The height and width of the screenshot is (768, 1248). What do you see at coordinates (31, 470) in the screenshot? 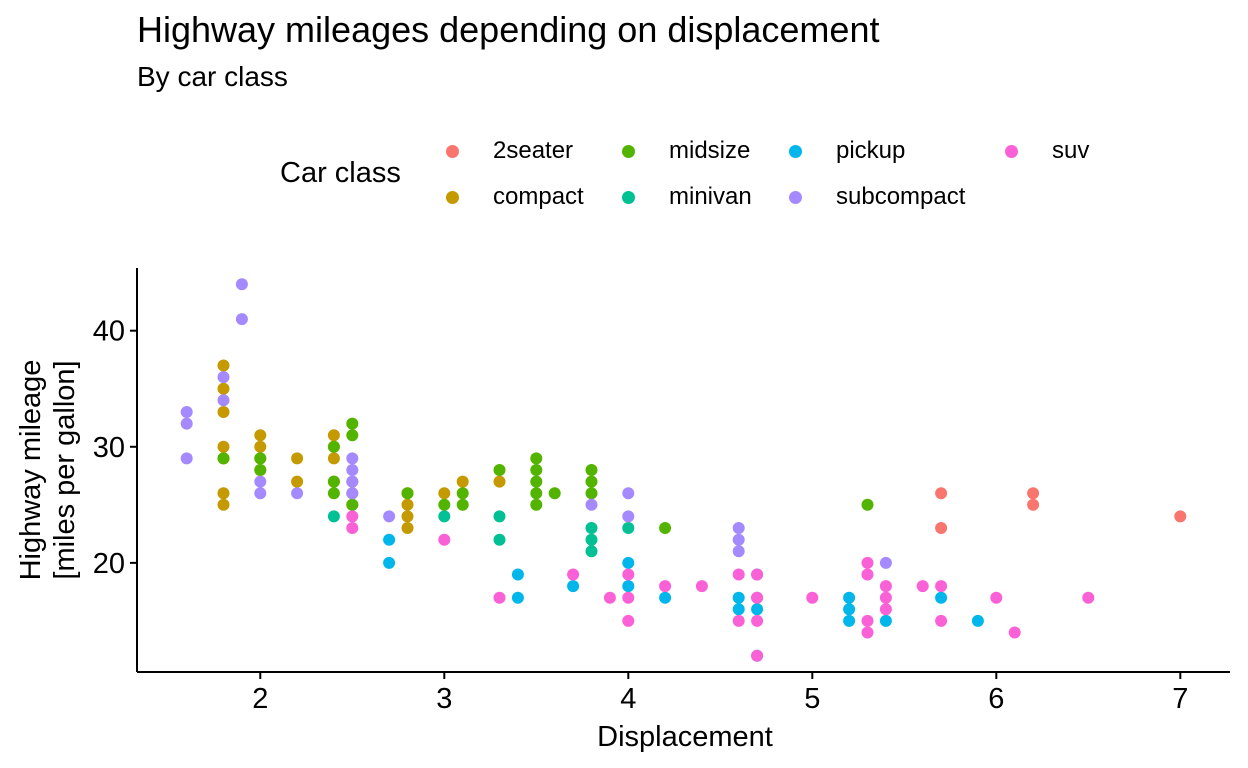
I see `y-axis-label-line1: Highway mileage` at bounding box center [31, 470].